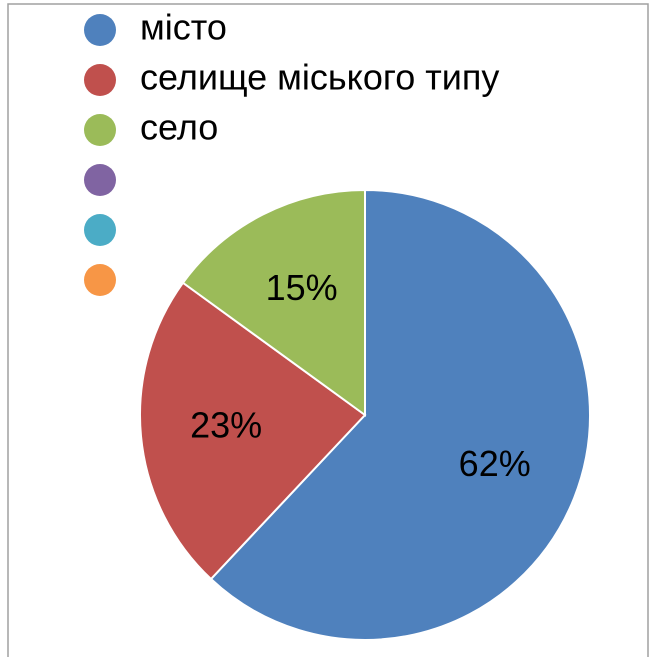  Describe the element at coordinates (183, 27) in the screenshot. I see `legend-label: місто` at that location.